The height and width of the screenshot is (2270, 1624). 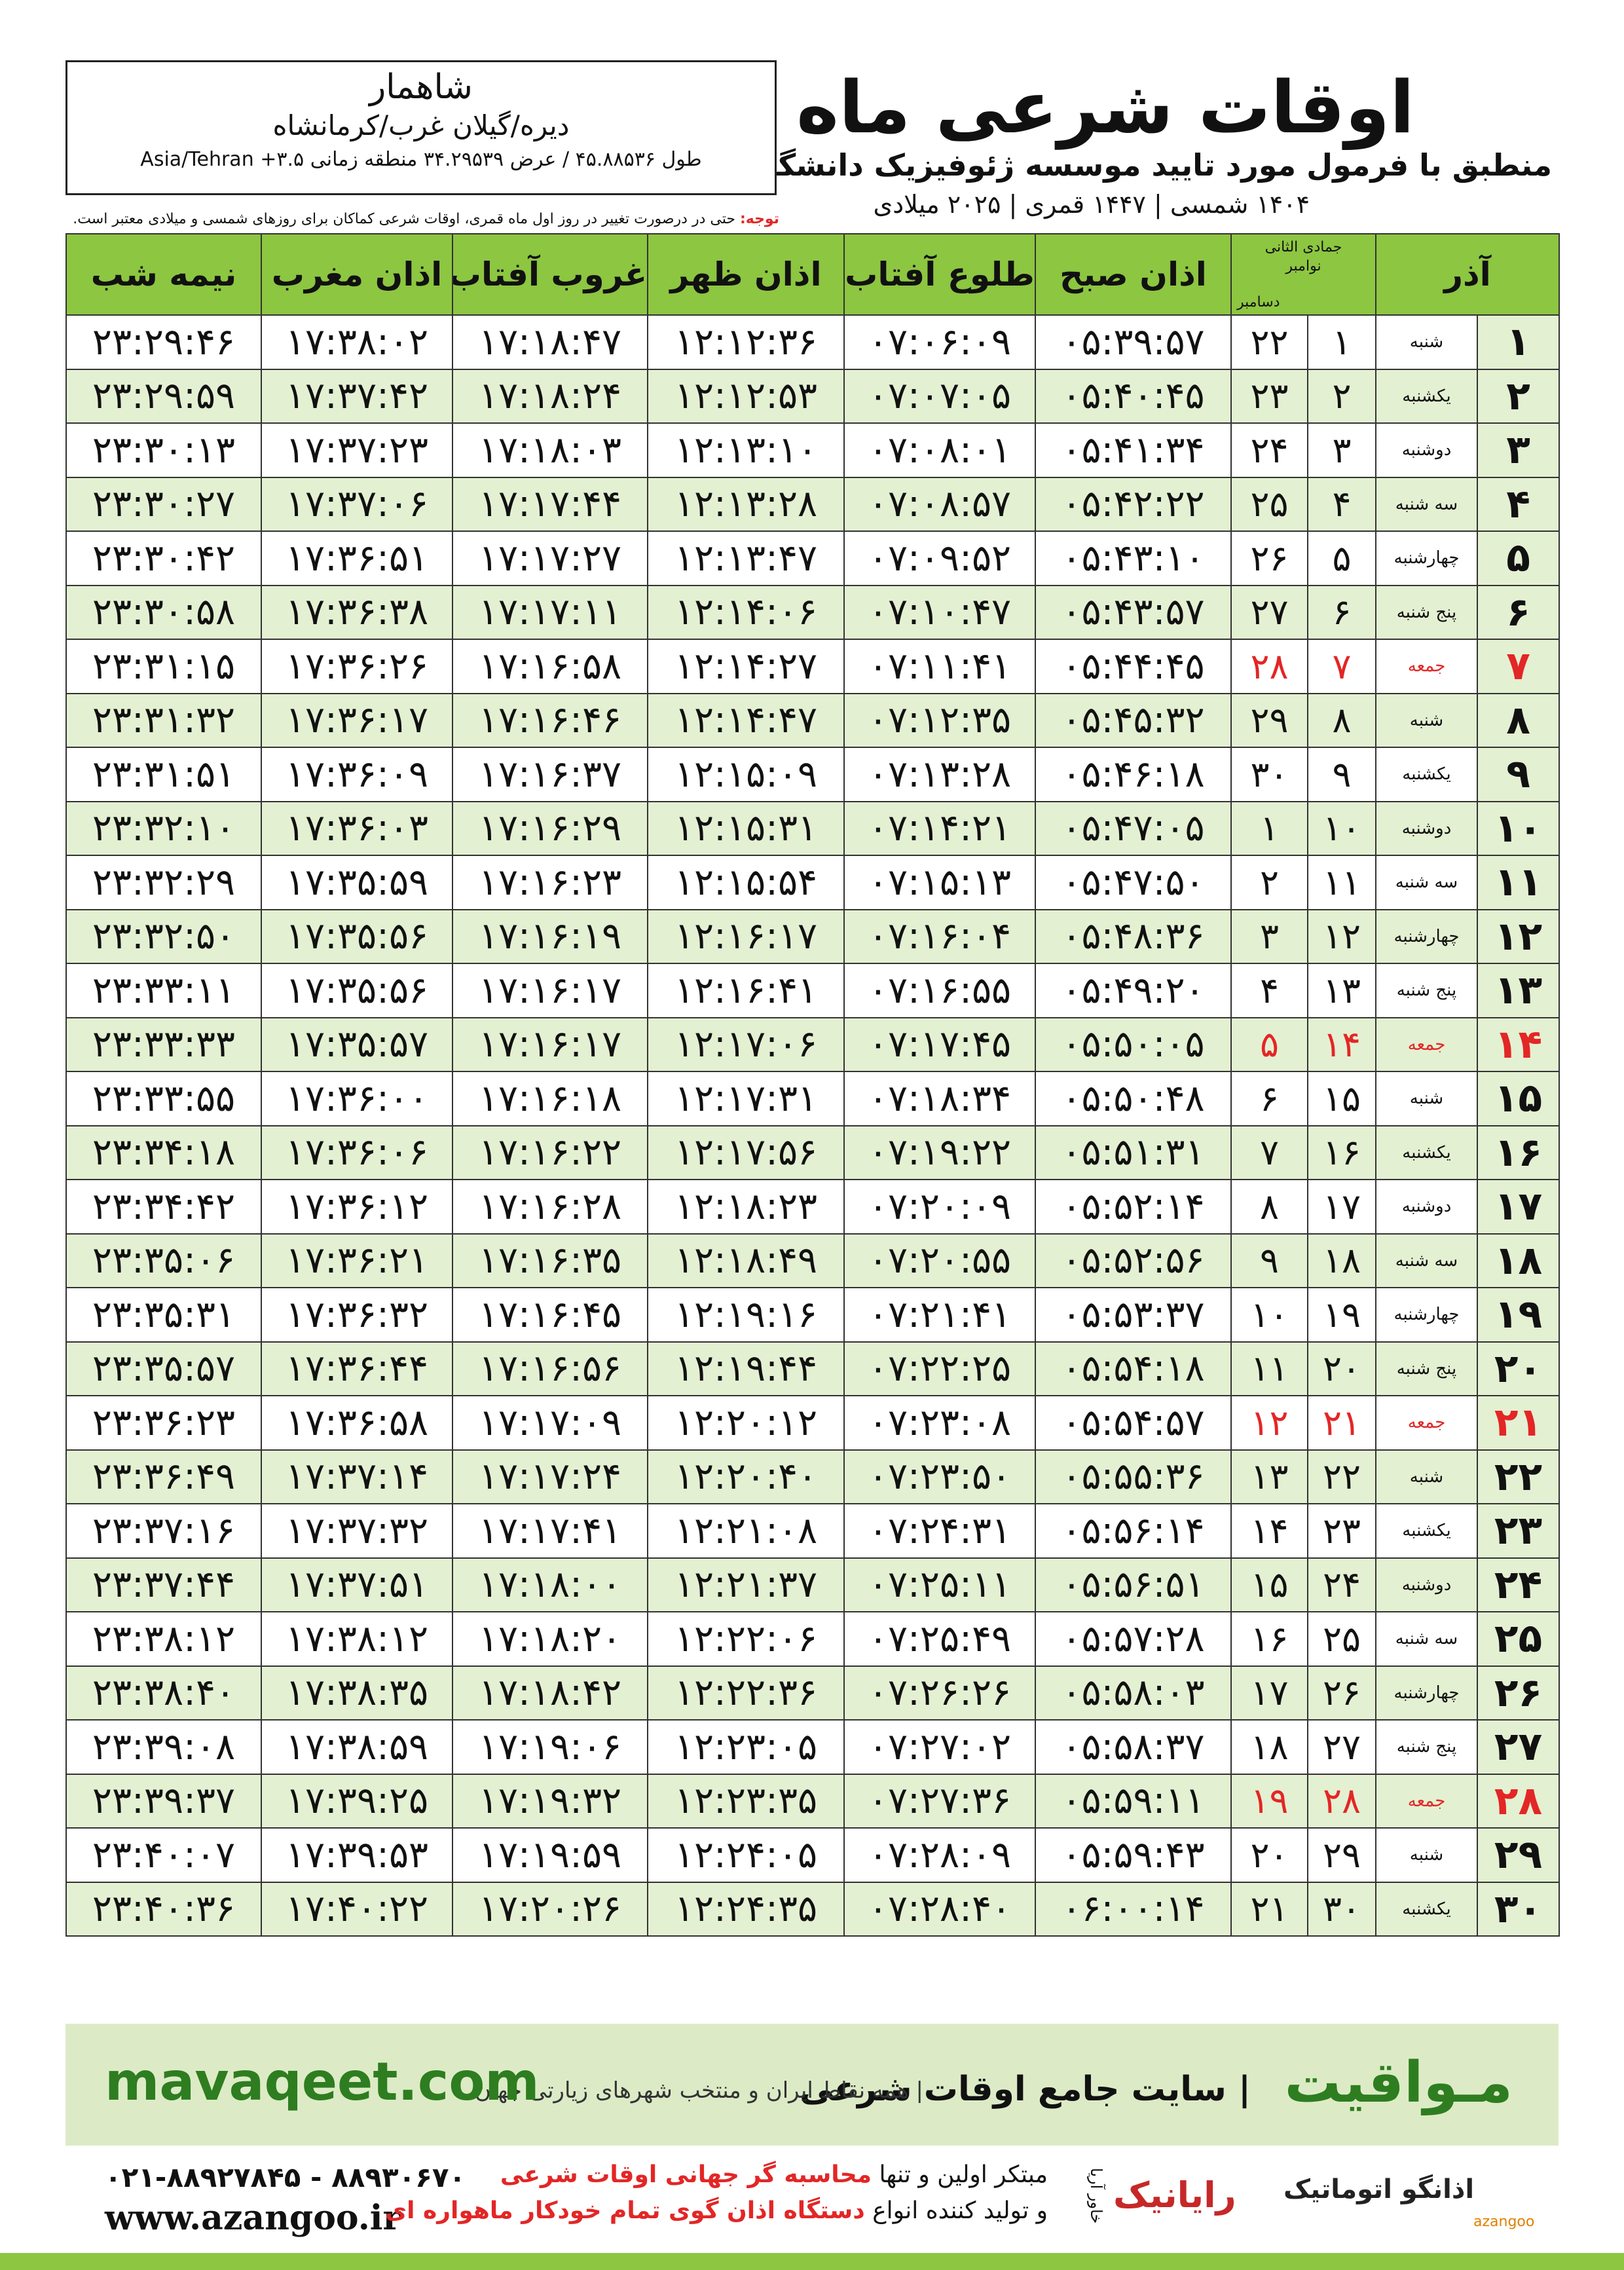 I want to click on time: ۰۵:۳۹:۵۷, so click(x=1133, y=342).